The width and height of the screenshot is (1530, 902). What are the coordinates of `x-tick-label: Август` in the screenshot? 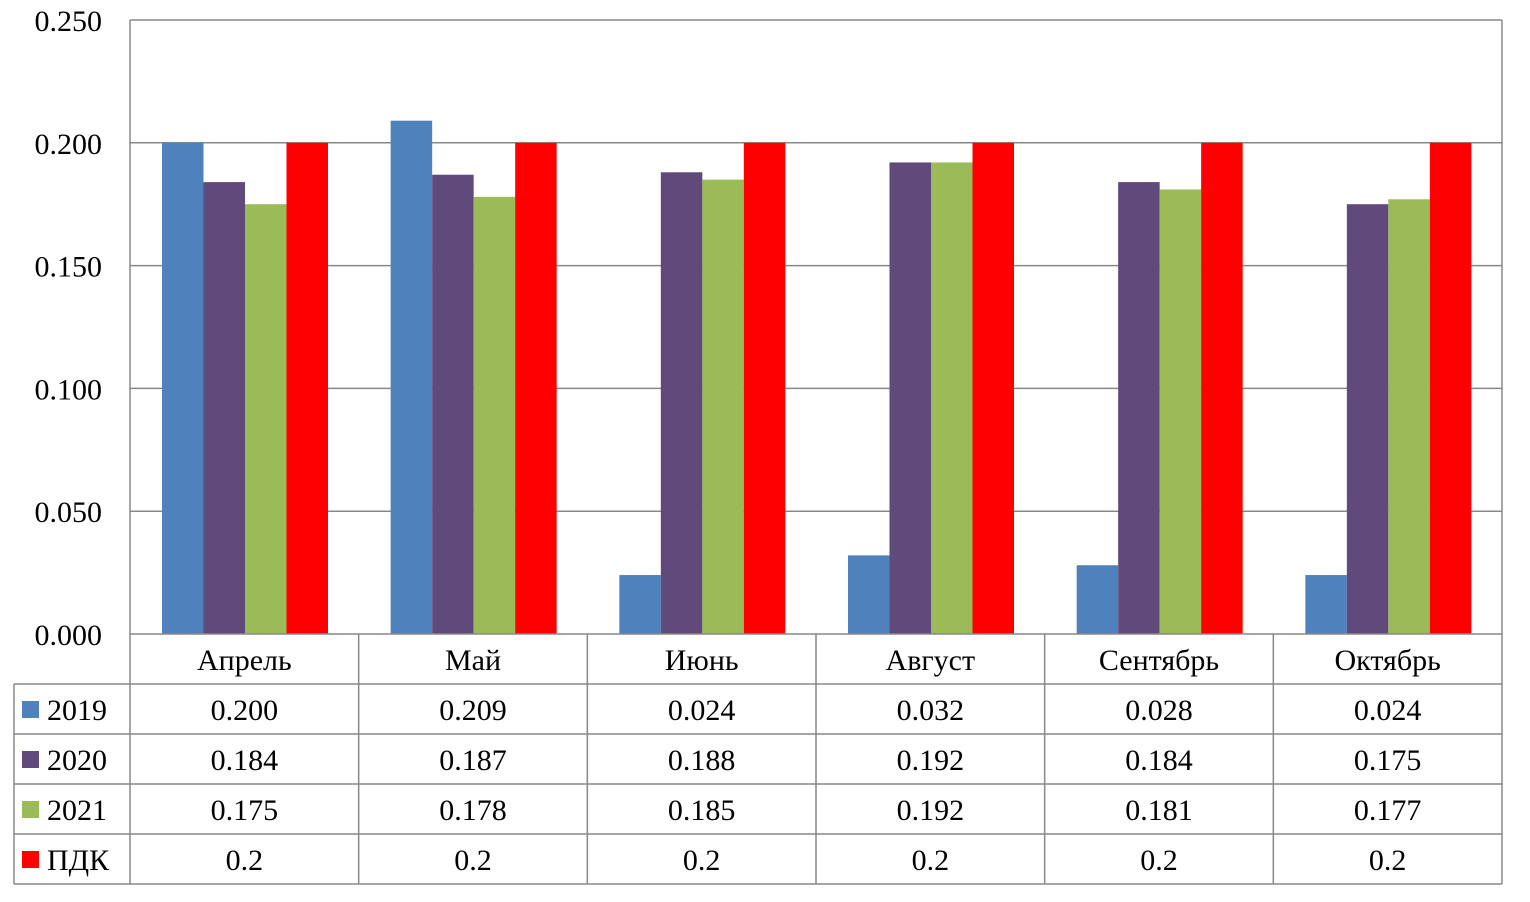 It's located at (931, 660).